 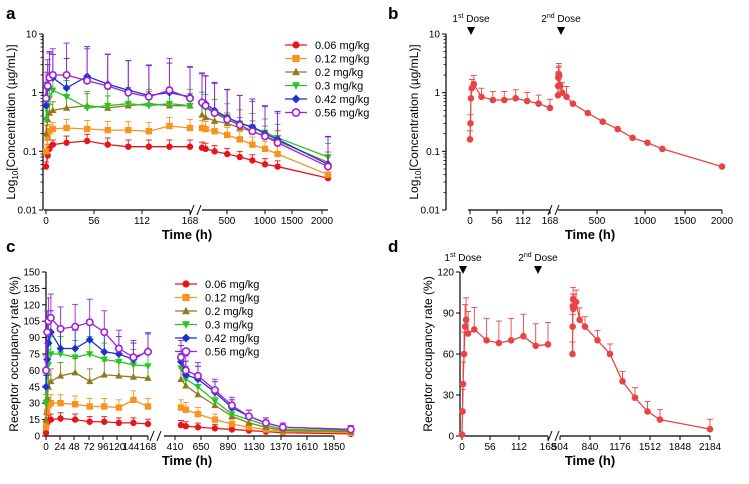 What do you see at coordinates (34, 93) in the screenshot?
I see `y-tick-label-a: 1` at bounding box center [34, 93].